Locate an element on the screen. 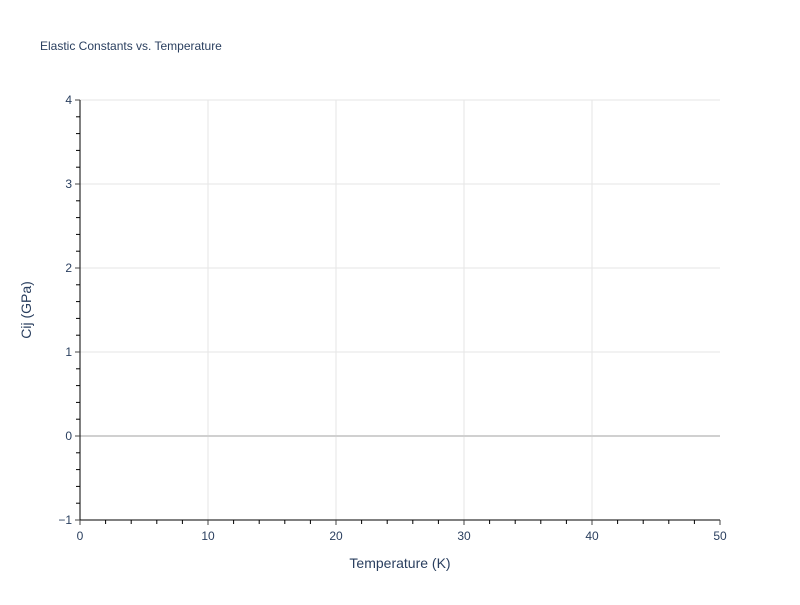  x-tick-label: 30 is located at coordinates (464, 536).